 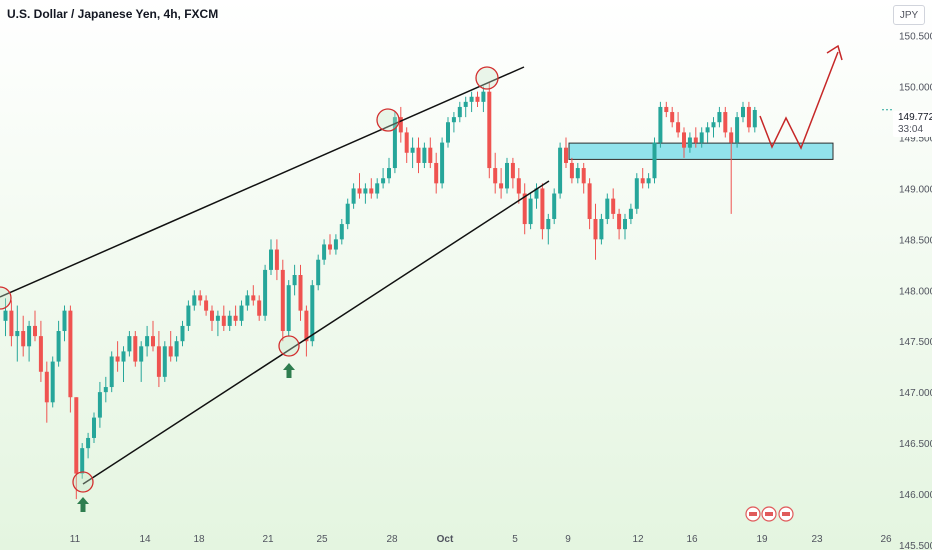 I want to click on x-tick-label: 5, so click(x=515, y=539).